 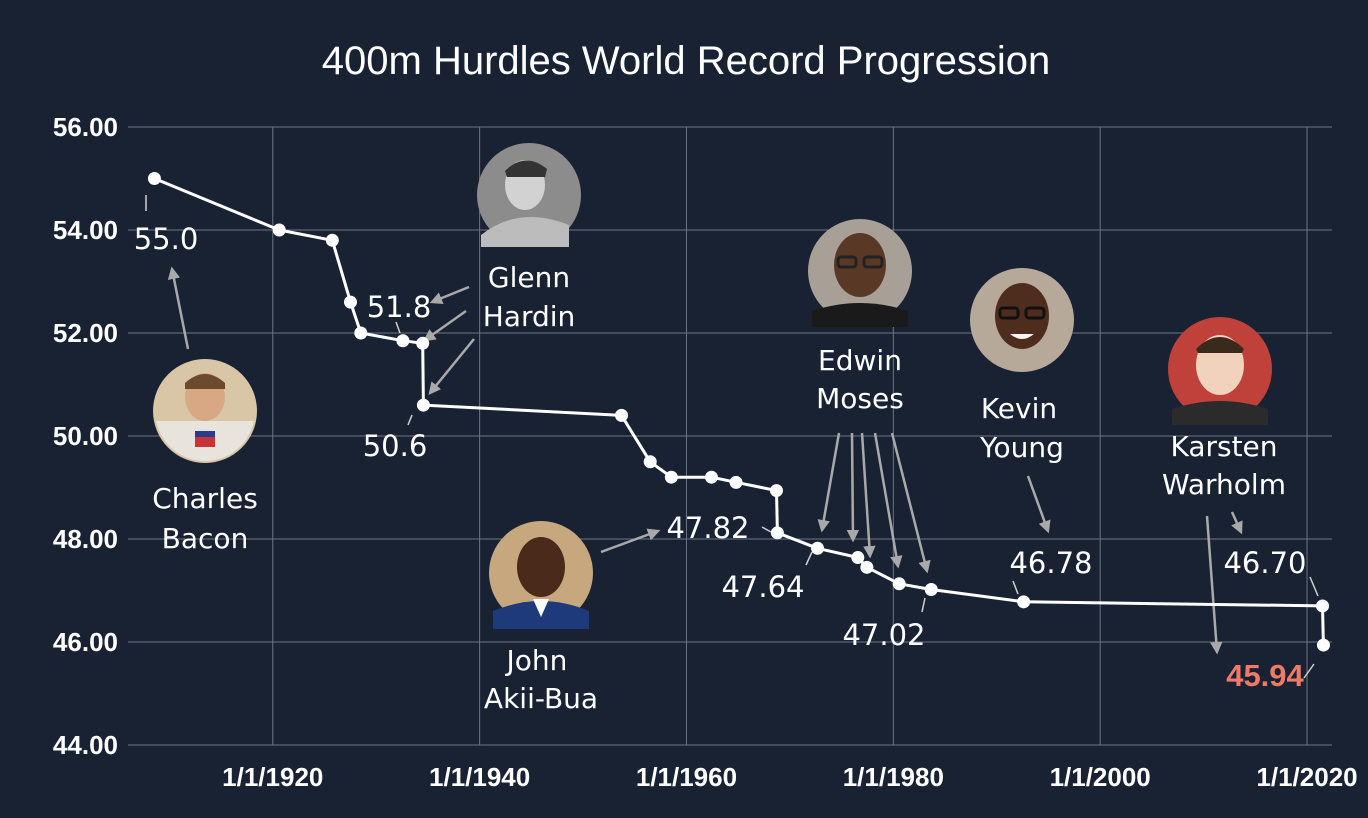 I want to click on karsten-warholm-last: Warholm, so click(x=1224, y=484).